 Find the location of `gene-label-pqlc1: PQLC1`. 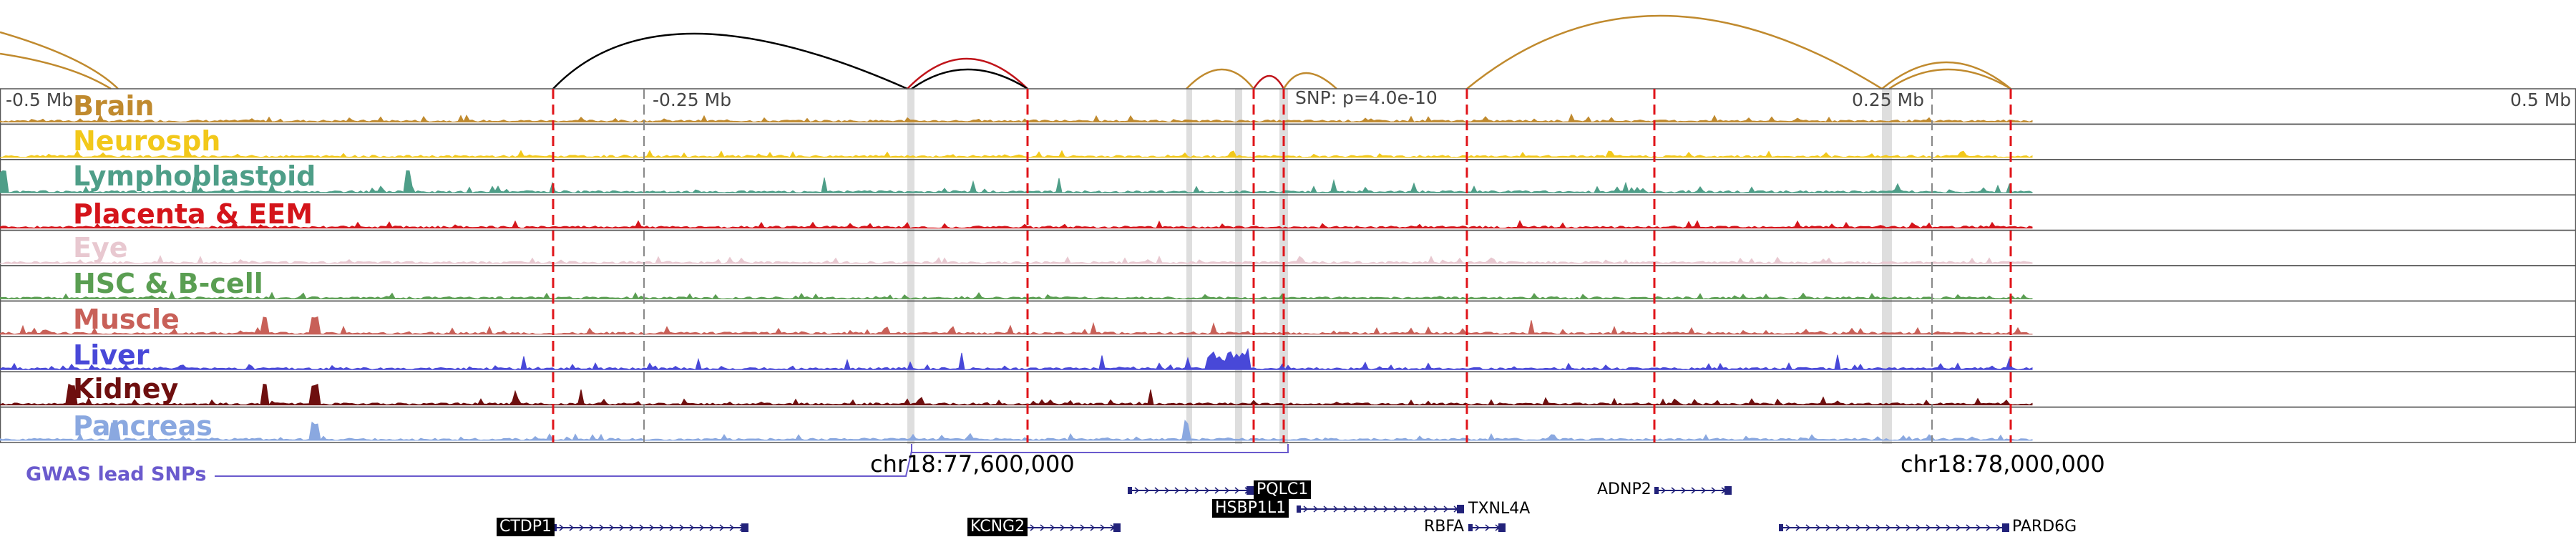

gene-label-pqlc1: PQLC1 is located at coordinates (1283, 489).